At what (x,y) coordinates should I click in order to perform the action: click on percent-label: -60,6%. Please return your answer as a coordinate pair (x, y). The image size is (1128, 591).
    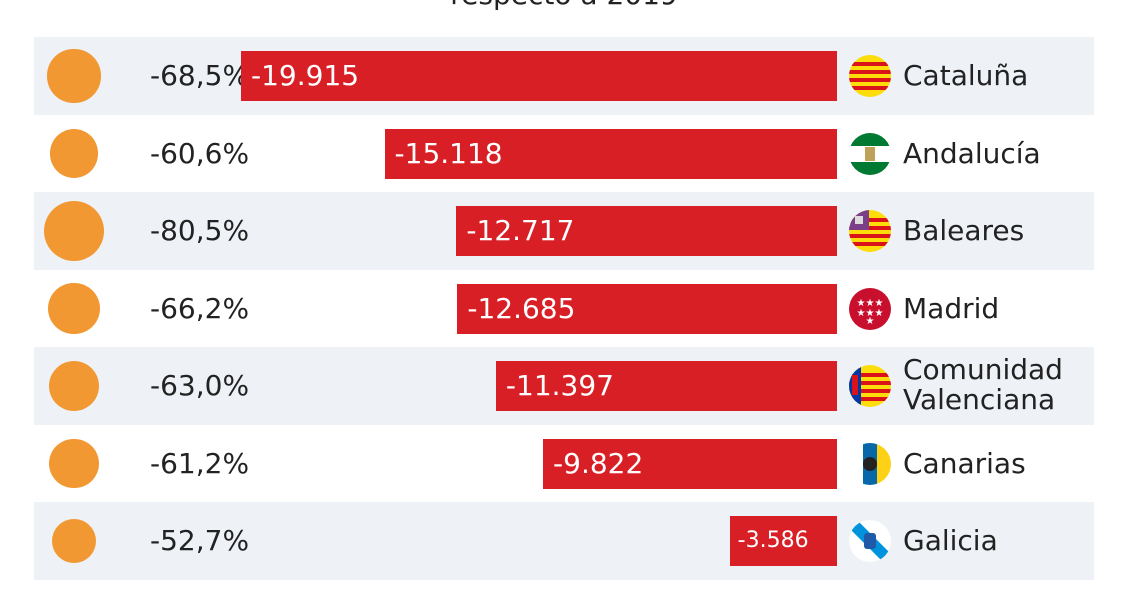
    Looking at the image, I should click on (200, 153).